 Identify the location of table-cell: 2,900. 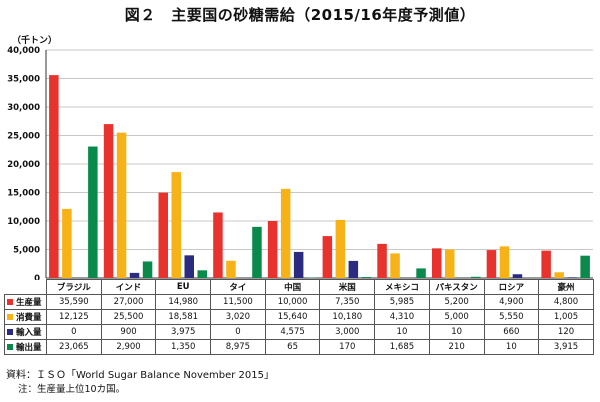
(128, 347).